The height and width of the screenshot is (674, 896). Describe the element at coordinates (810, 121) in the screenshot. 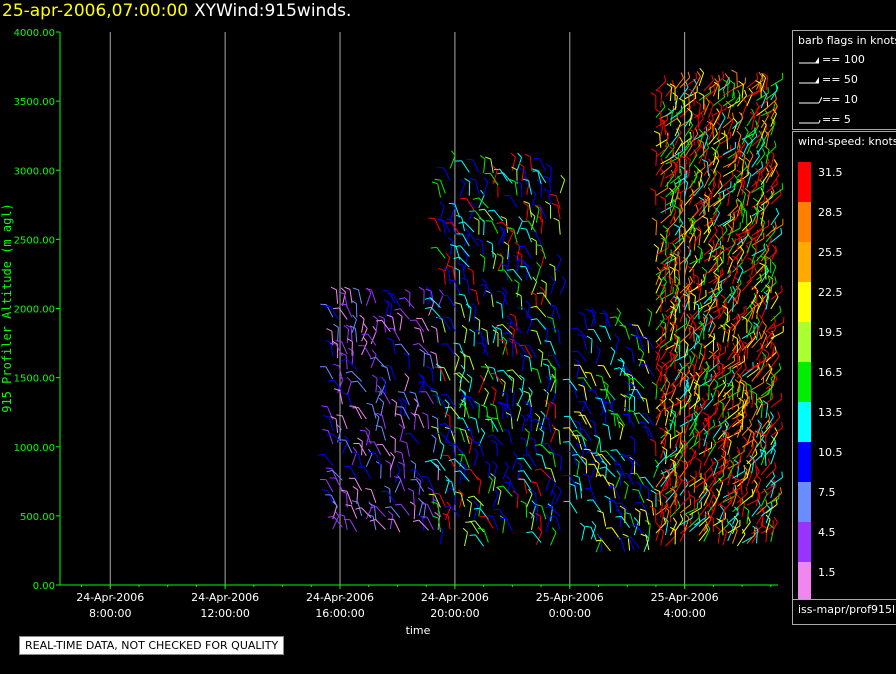

I see `barb-sample-icon` at that location.